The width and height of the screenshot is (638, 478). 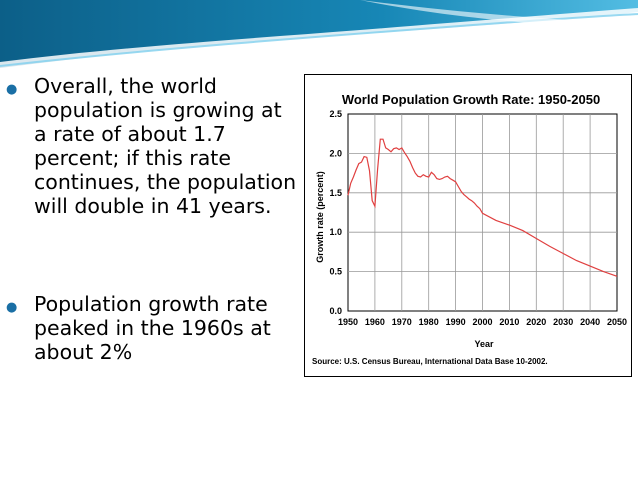 I want to click on y-axis-label: Growth rate (percent), so click(x=320, y=217).